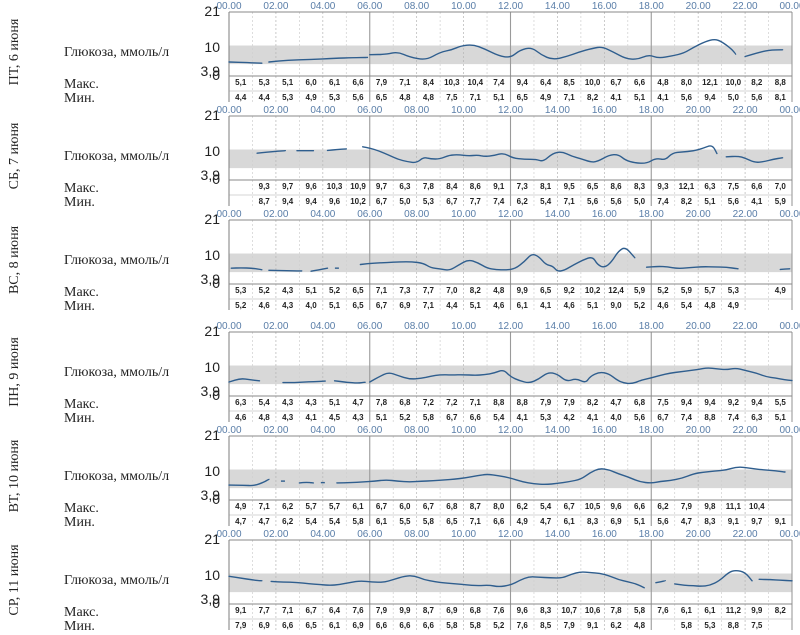 This screenshot has height=635, width=800. What do you see at coordinates (429, 506) in the screenshot?
I see `max-value: 6,7` at bounding box center [429, 506].